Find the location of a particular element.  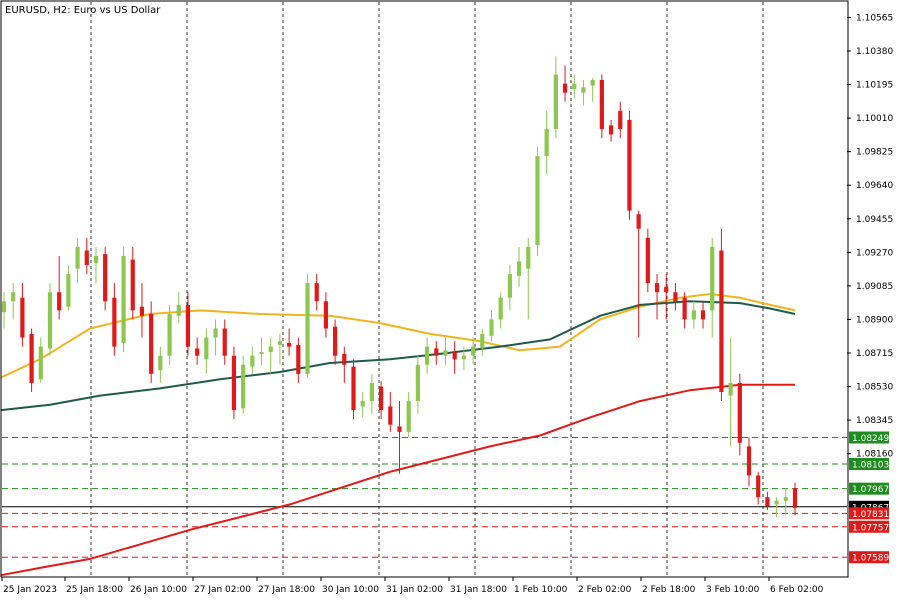

x-tick-label: 30 Jan 10:00 is located at coordinates (350, 590).